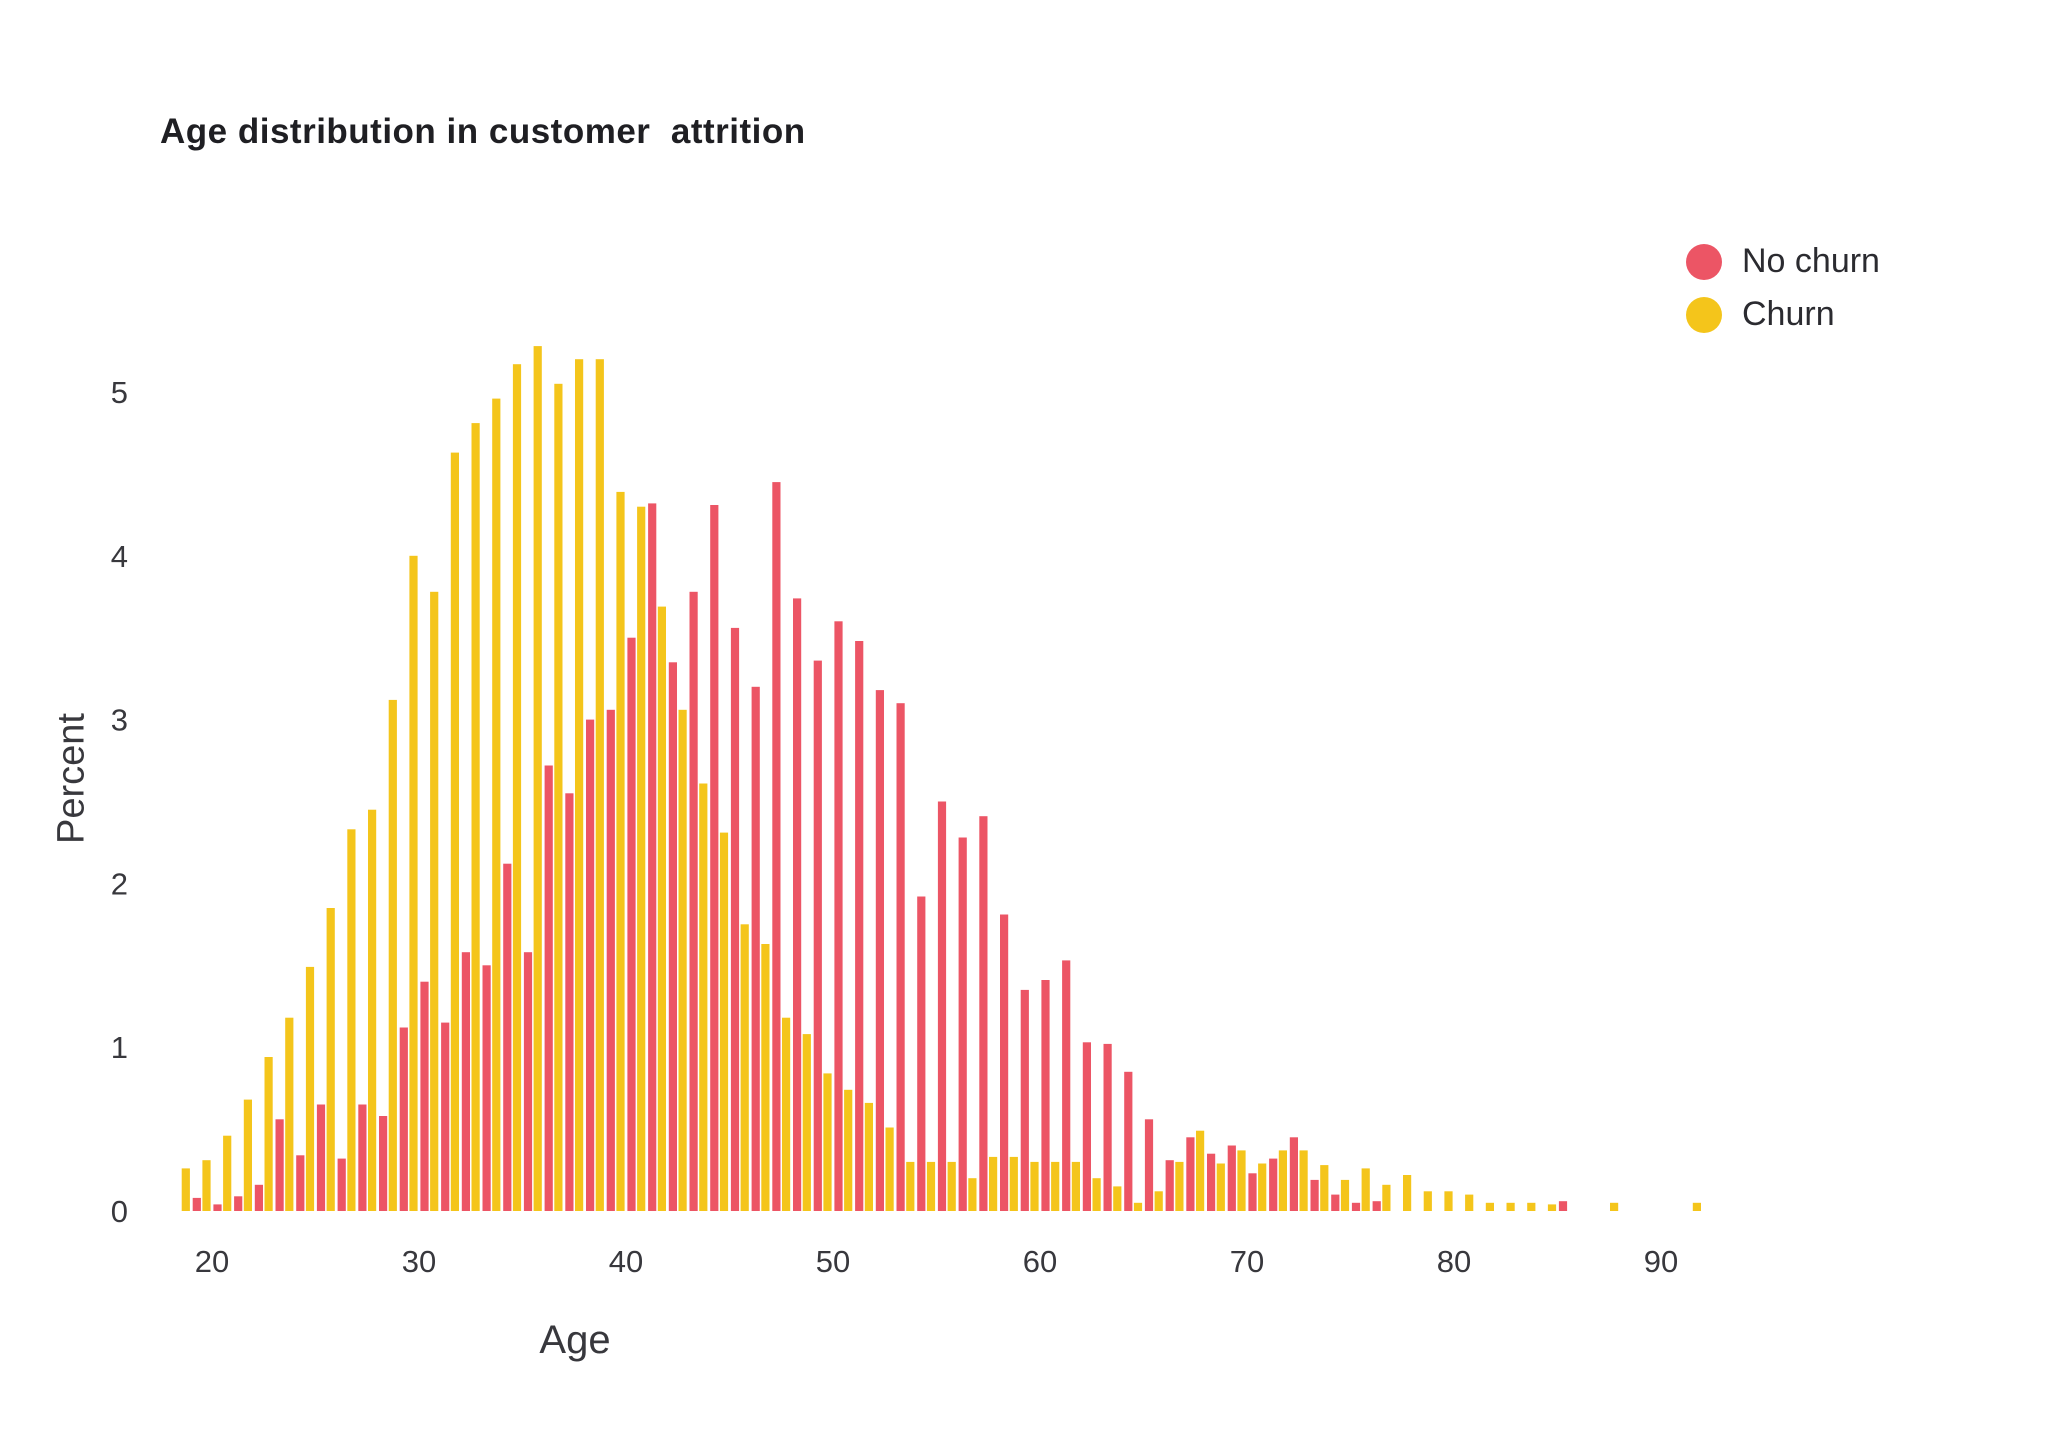  Describe the element at coordinates (483, 131) in the screenshot. I see `chart-title: Age distribution in customer attrition` at that location.